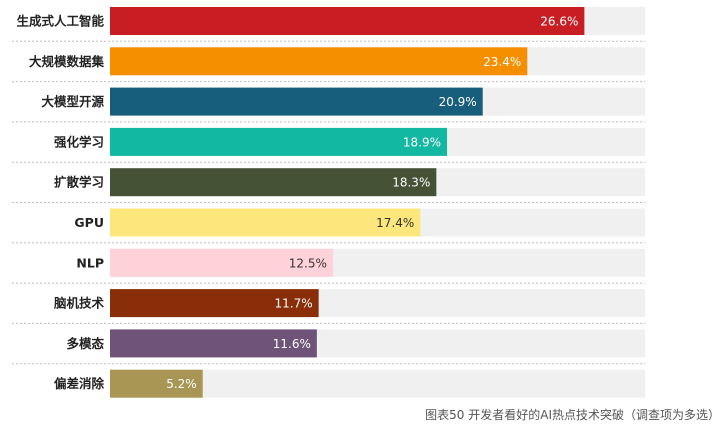 The width and height of the screenshot is (726, 430). I want to click on value-label: 5.2%, so click(181, 384).